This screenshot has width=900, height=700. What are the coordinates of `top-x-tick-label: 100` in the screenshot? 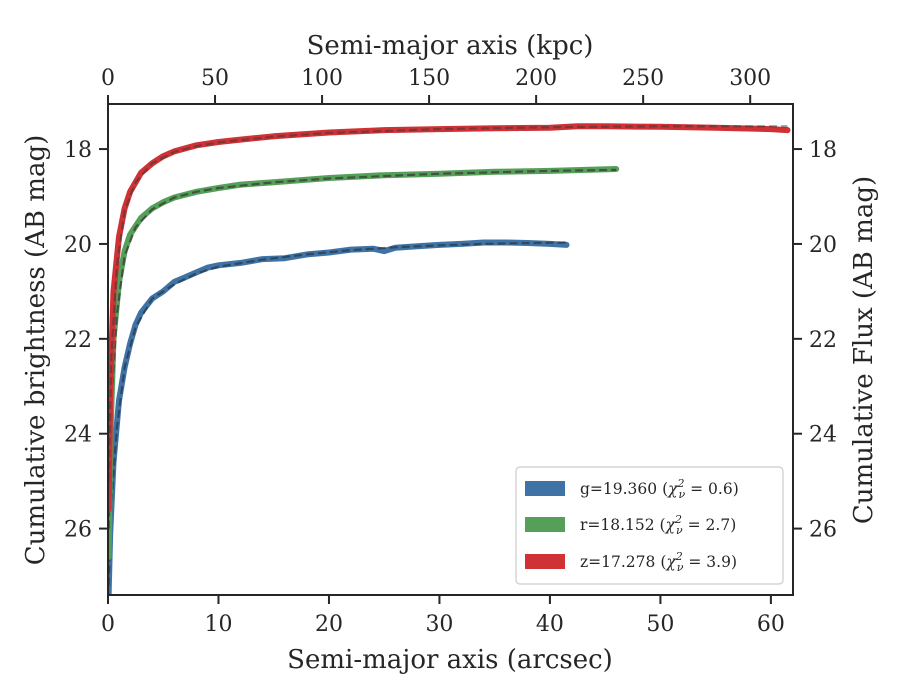 It's located at (322, 78).